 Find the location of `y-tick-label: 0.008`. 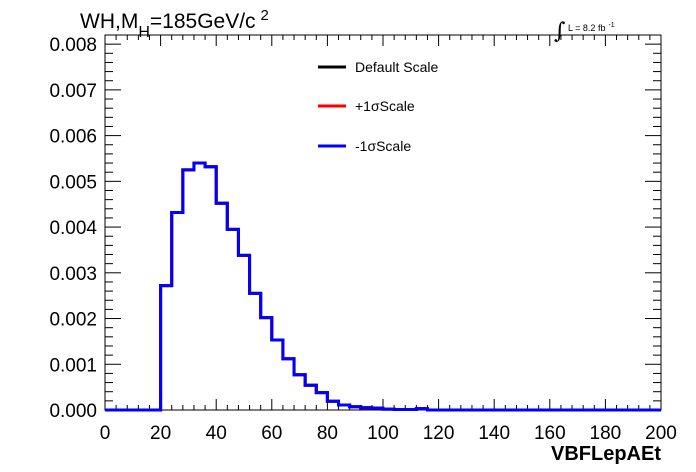

y-tick-label: 0.008 is located at coordinates (73, 45).